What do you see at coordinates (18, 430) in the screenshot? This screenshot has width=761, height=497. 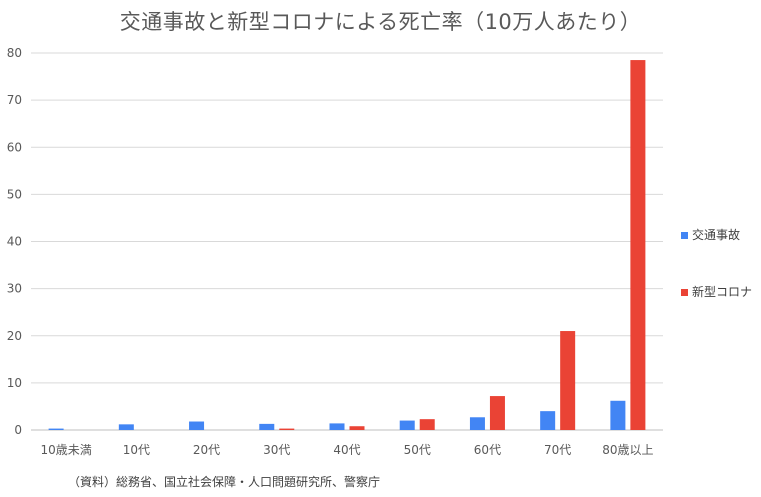 I see `y-tick-label: 0` at bounding box center [18, 430].